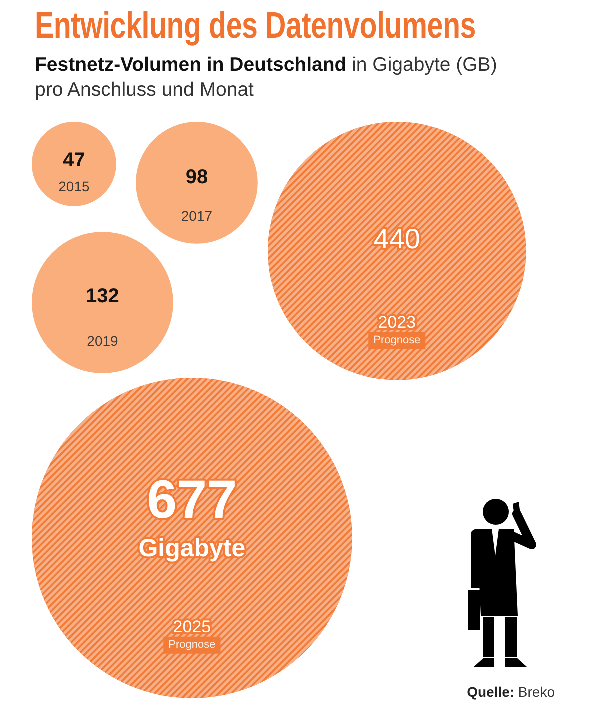 This screenshot has width=590, height=721. What do you see at coordinates (197, 177) in the screenshot?
I see `data-label: 98` at bounding box center [197, 177].